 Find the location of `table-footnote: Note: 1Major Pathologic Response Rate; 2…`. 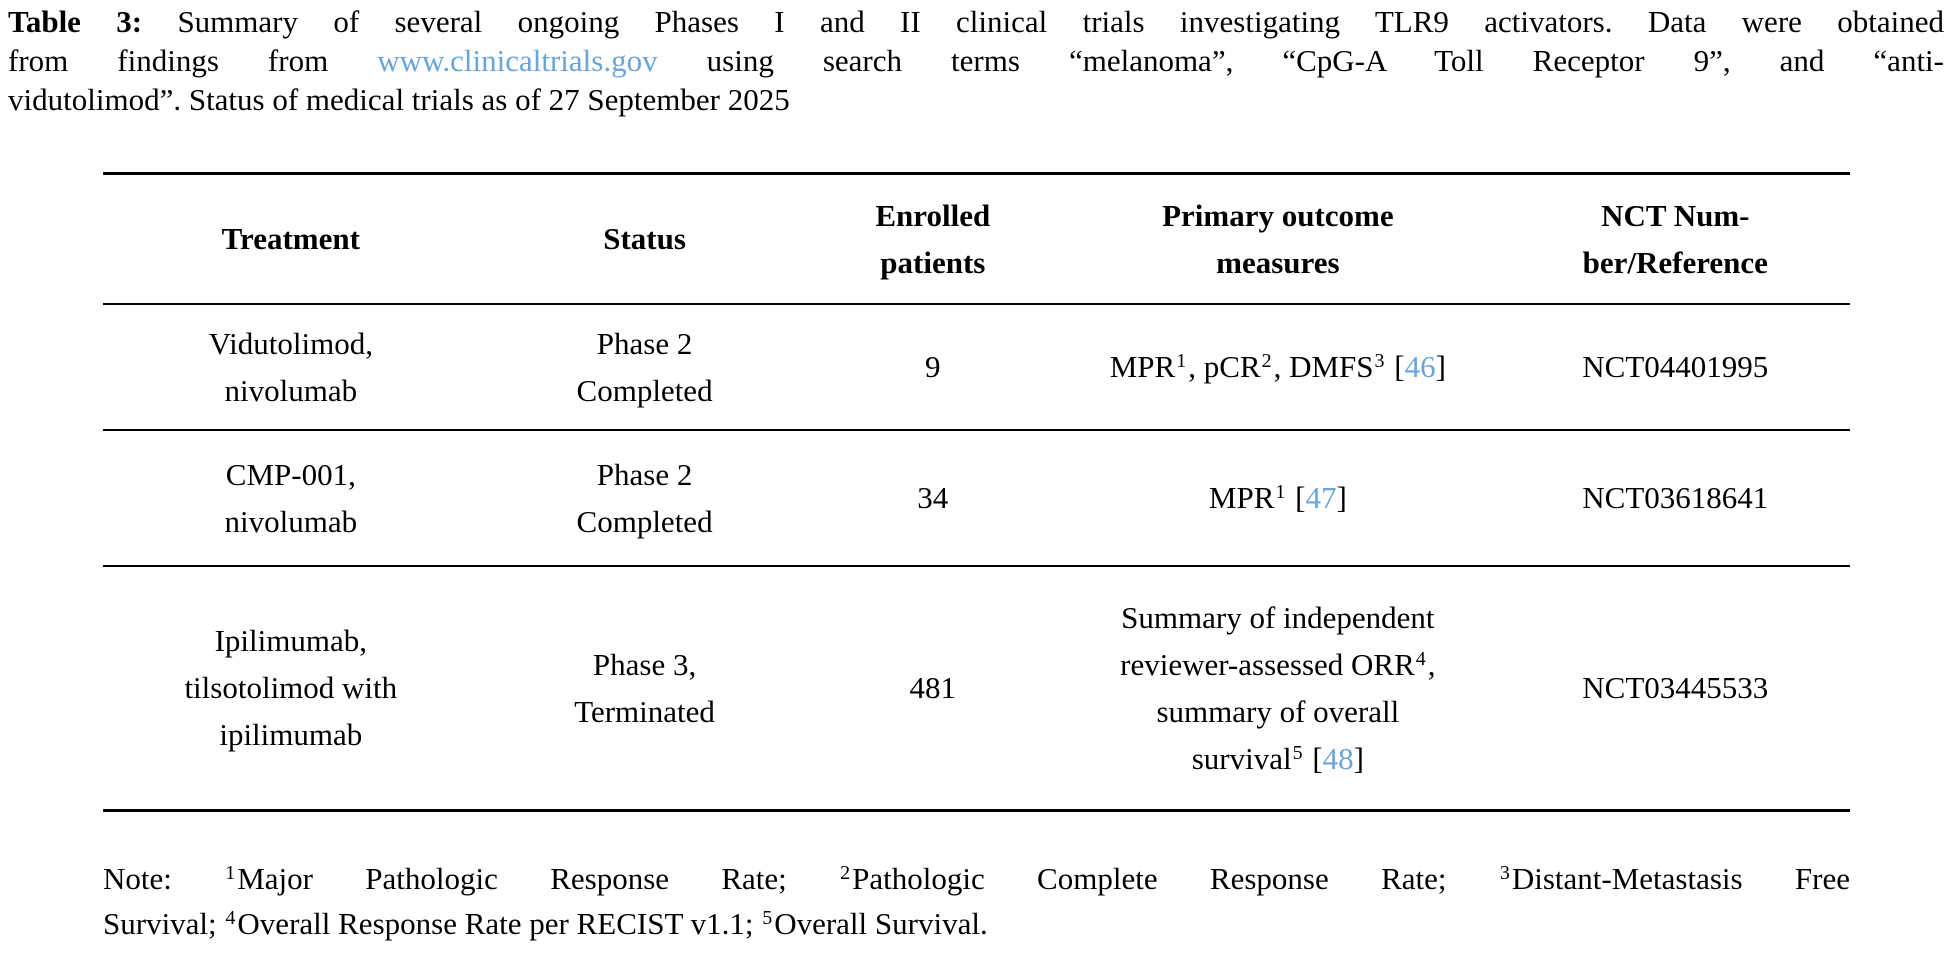

table-footnote: Note: 1Major Pathologic Response Rate; 2… is located at coordinates (976, 901).